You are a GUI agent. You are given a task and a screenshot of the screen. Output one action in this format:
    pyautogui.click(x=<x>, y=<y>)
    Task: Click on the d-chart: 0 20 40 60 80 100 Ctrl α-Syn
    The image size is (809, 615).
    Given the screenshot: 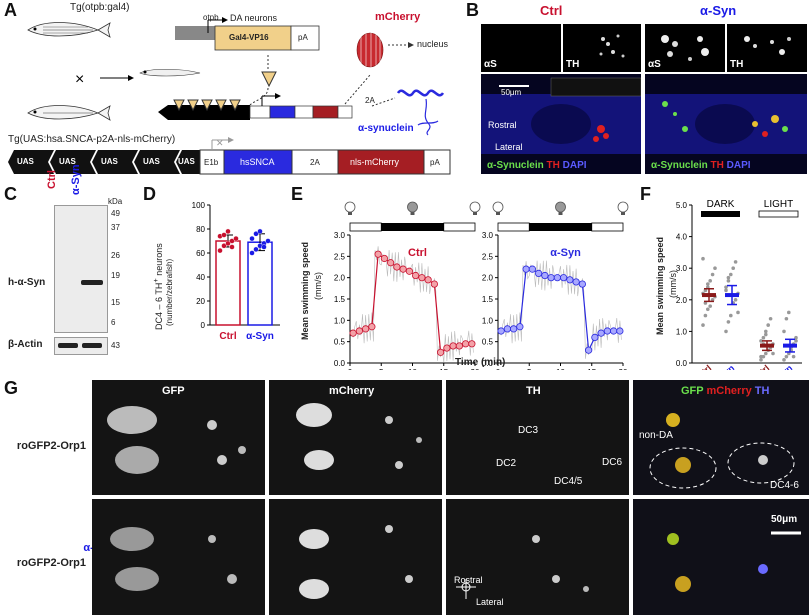 What is the action you would take?
    pyautogui.click(x=236, y=271)
    